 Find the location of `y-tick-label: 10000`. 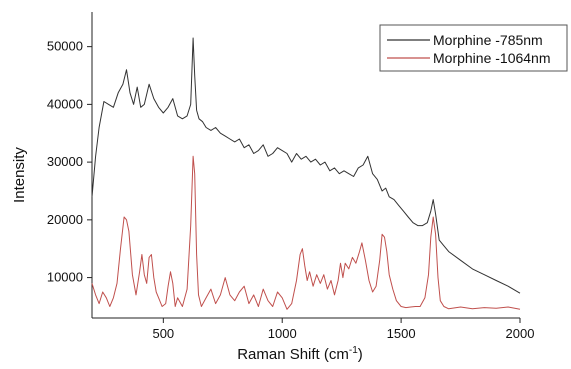

y-tick-label: 10000 is located at coordinates (65, 277).